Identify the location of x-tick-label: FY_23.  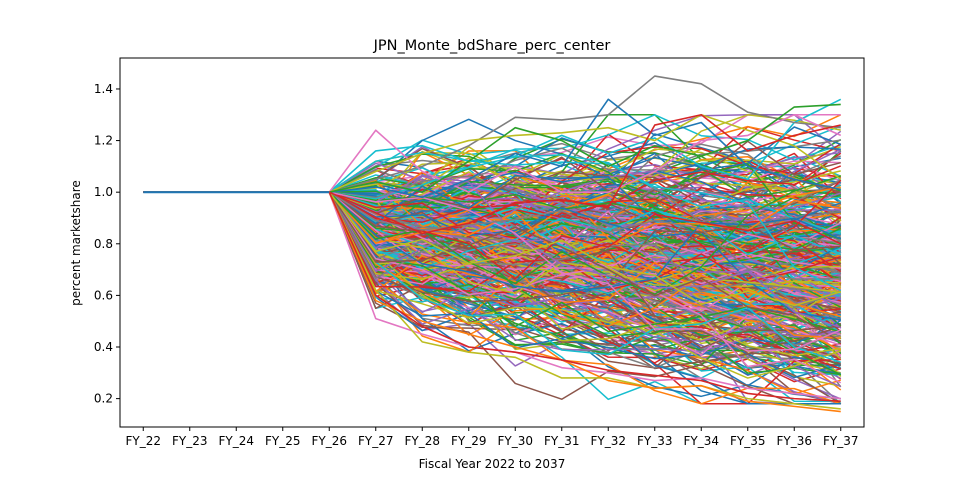
(190, 441).